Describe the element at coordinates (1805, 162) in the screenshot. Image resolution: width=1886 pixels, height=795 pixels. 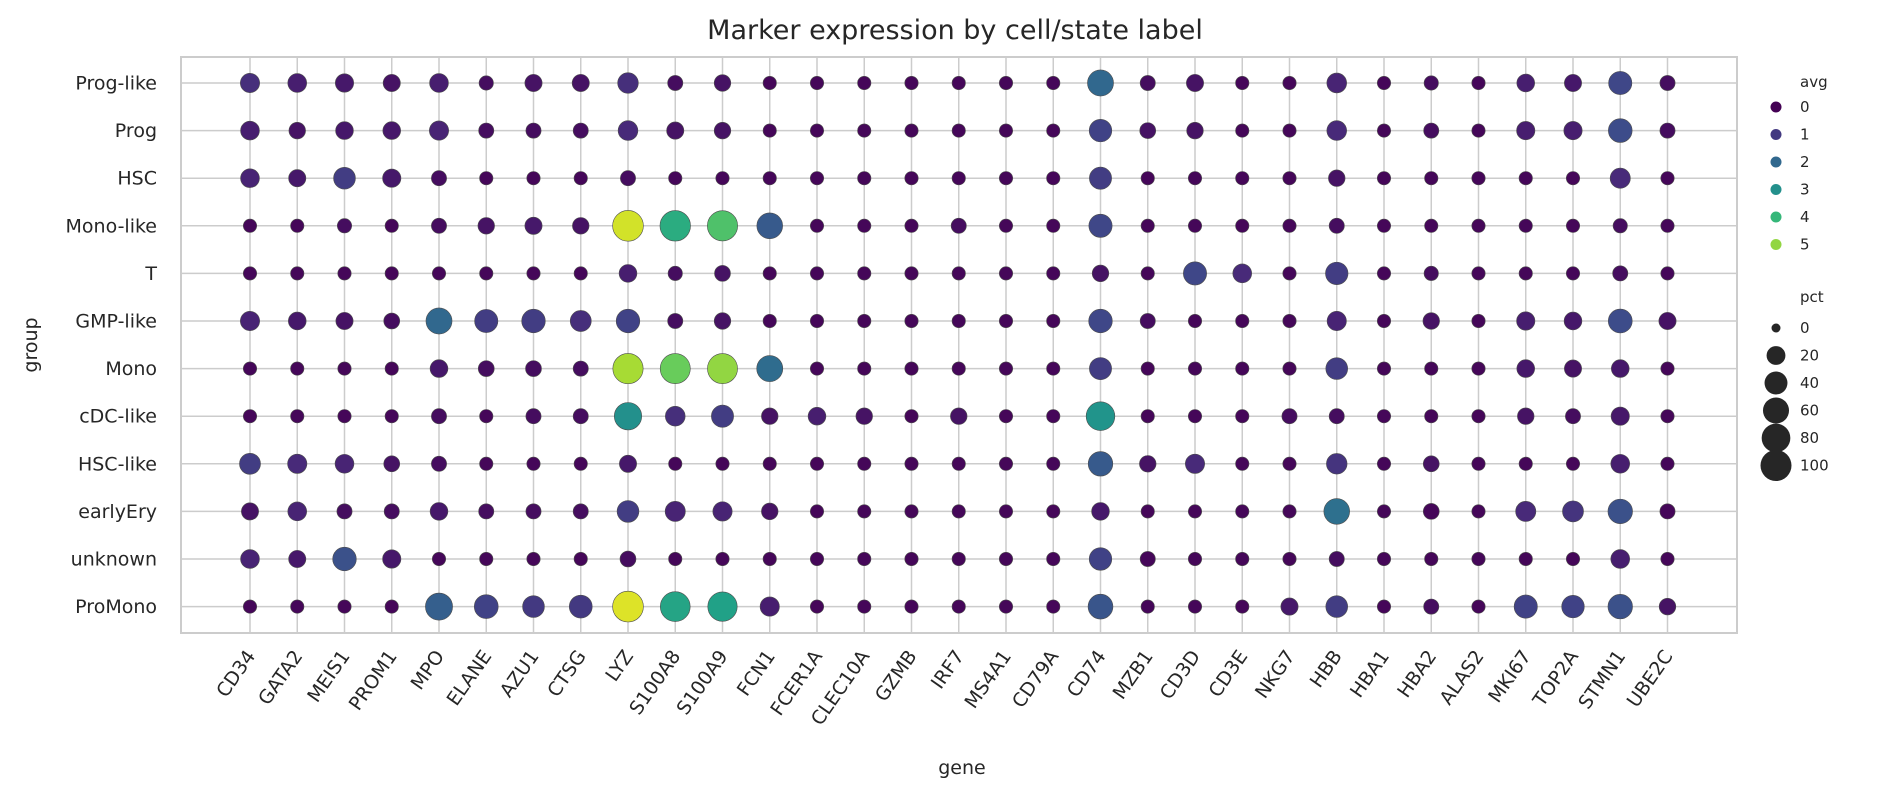
I see `legend-avg-label: 2` at that location.